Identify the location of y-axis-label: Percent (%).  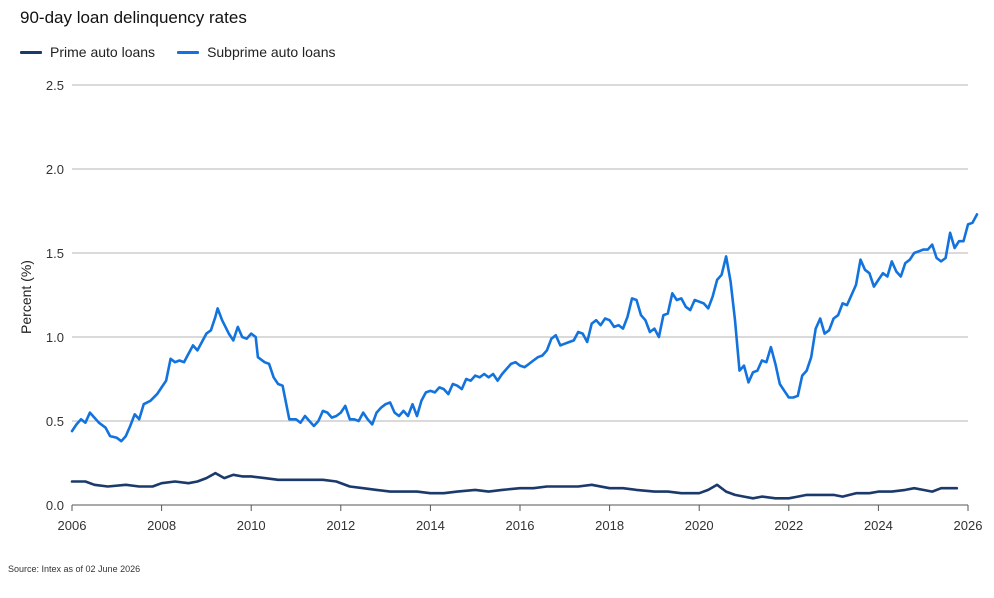
(26, 297).